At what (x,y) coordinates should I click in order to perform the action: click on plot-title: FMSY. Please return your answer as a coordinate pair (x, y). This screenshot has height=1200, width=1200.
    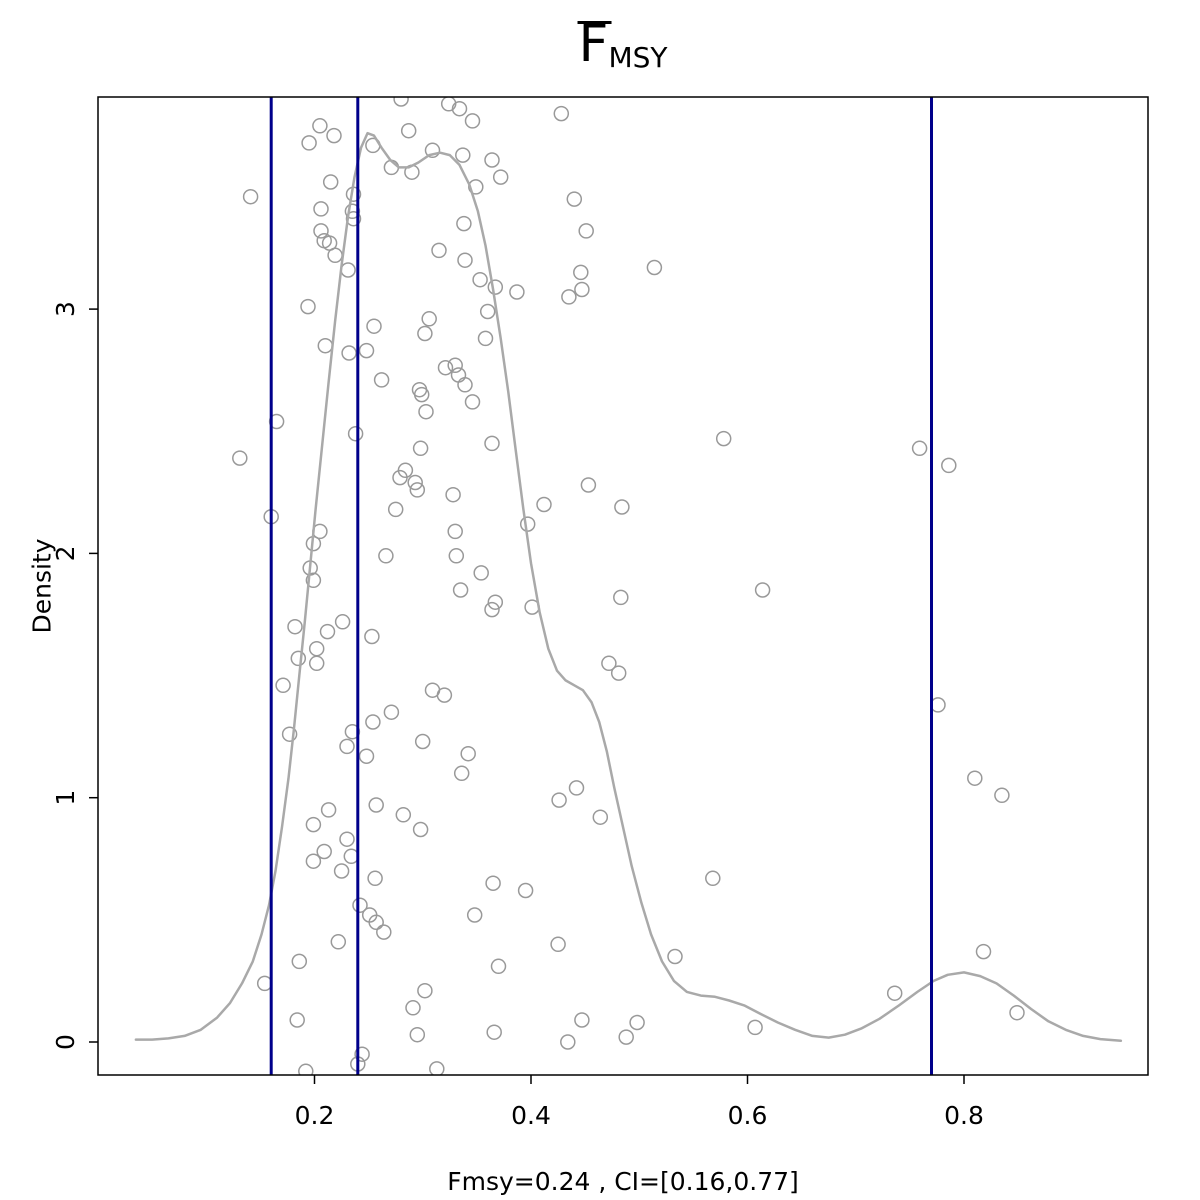
    Looking at the image, I should click on (622, 44).